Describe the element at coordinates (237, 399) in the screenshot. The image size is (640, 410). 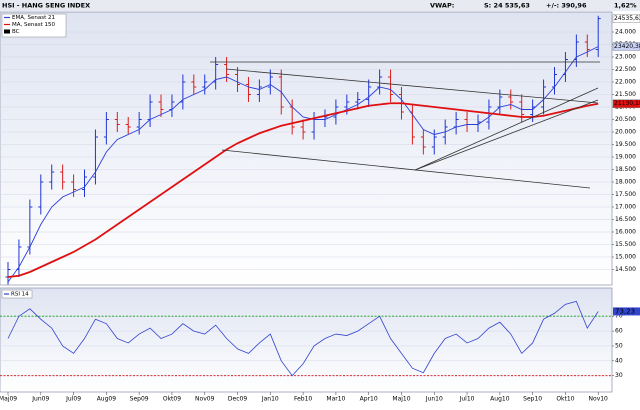
I see `x-tick-label: Dec09` at that location.